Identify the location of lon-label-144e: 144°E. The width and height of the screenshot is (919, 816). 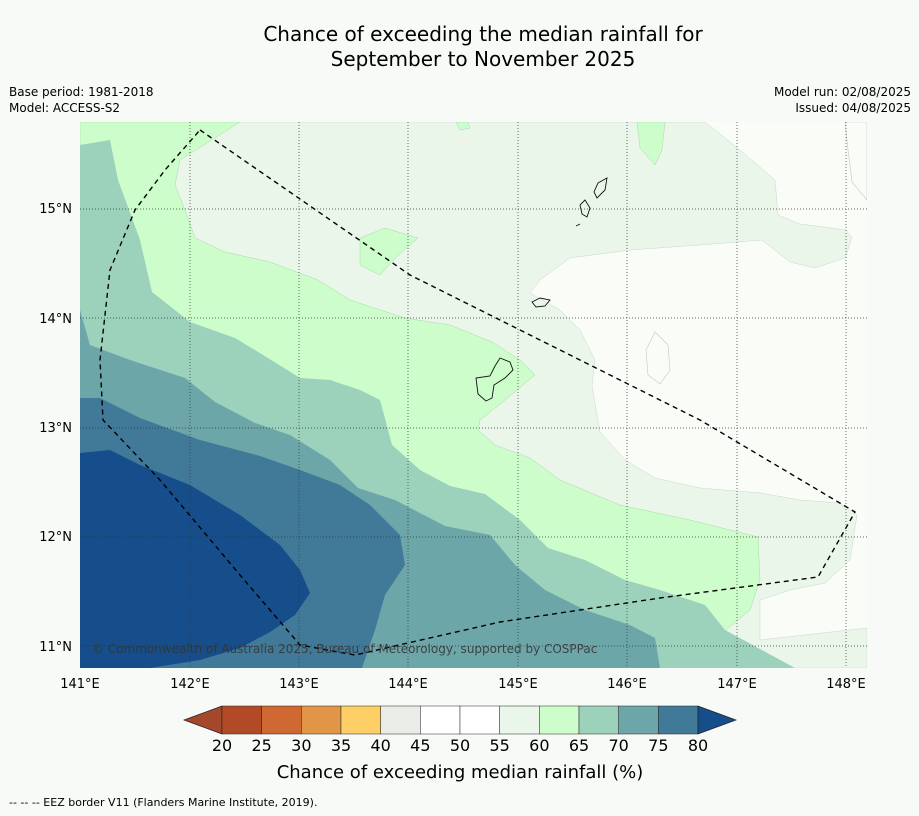
(408, 684).